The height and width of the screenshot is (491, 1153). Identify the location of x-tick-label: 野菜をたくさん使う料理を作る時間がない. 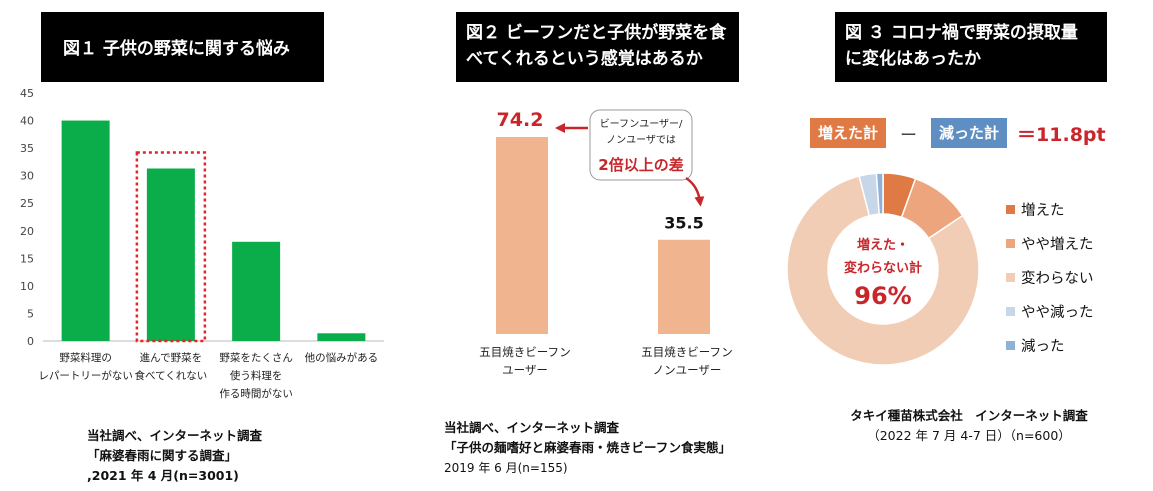
(256, 376).